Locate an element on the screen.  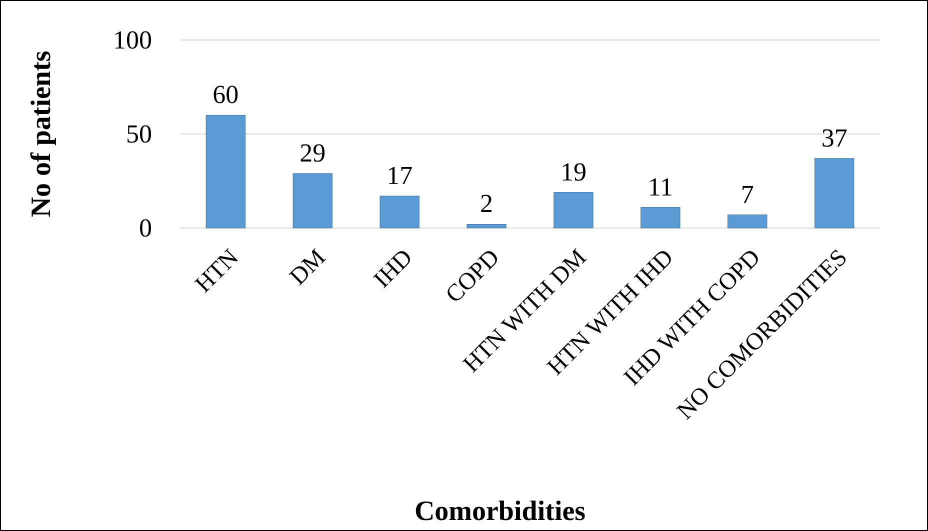
data-label: 37 is located at coordinates (834, 137).